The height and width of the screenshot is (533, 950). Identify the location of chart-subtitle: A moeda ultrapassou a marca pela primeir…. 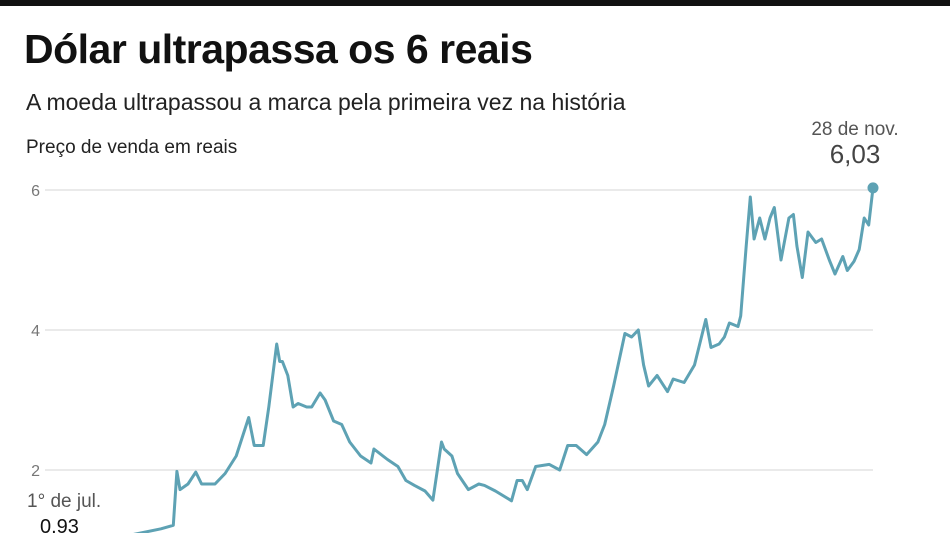
(326, 102).